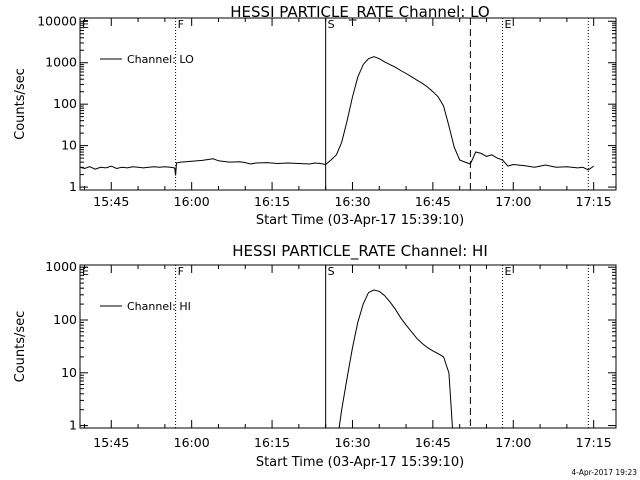  I want to click on panel-0-x-tick-label-0: 15:45, so click(111, 201).